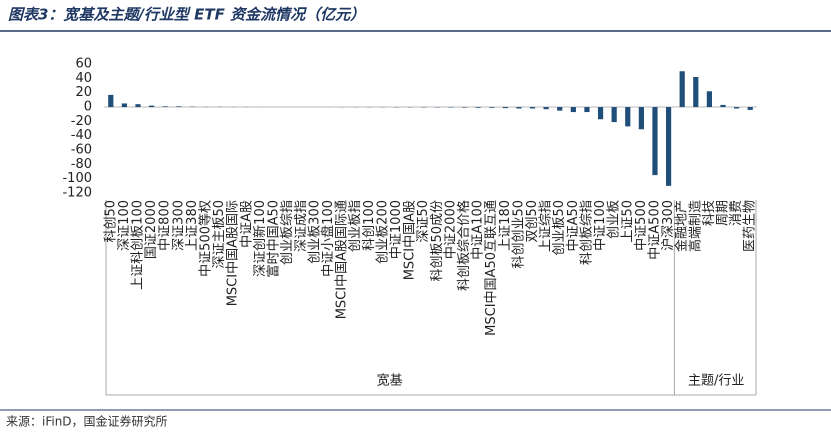 This screenshot has height=435, width=831. What do you see at coordinates (491, 268) in the screenshot?
I see `x-tick-label: MSCI中国A50互联互通` at bounding box center [491, 268].